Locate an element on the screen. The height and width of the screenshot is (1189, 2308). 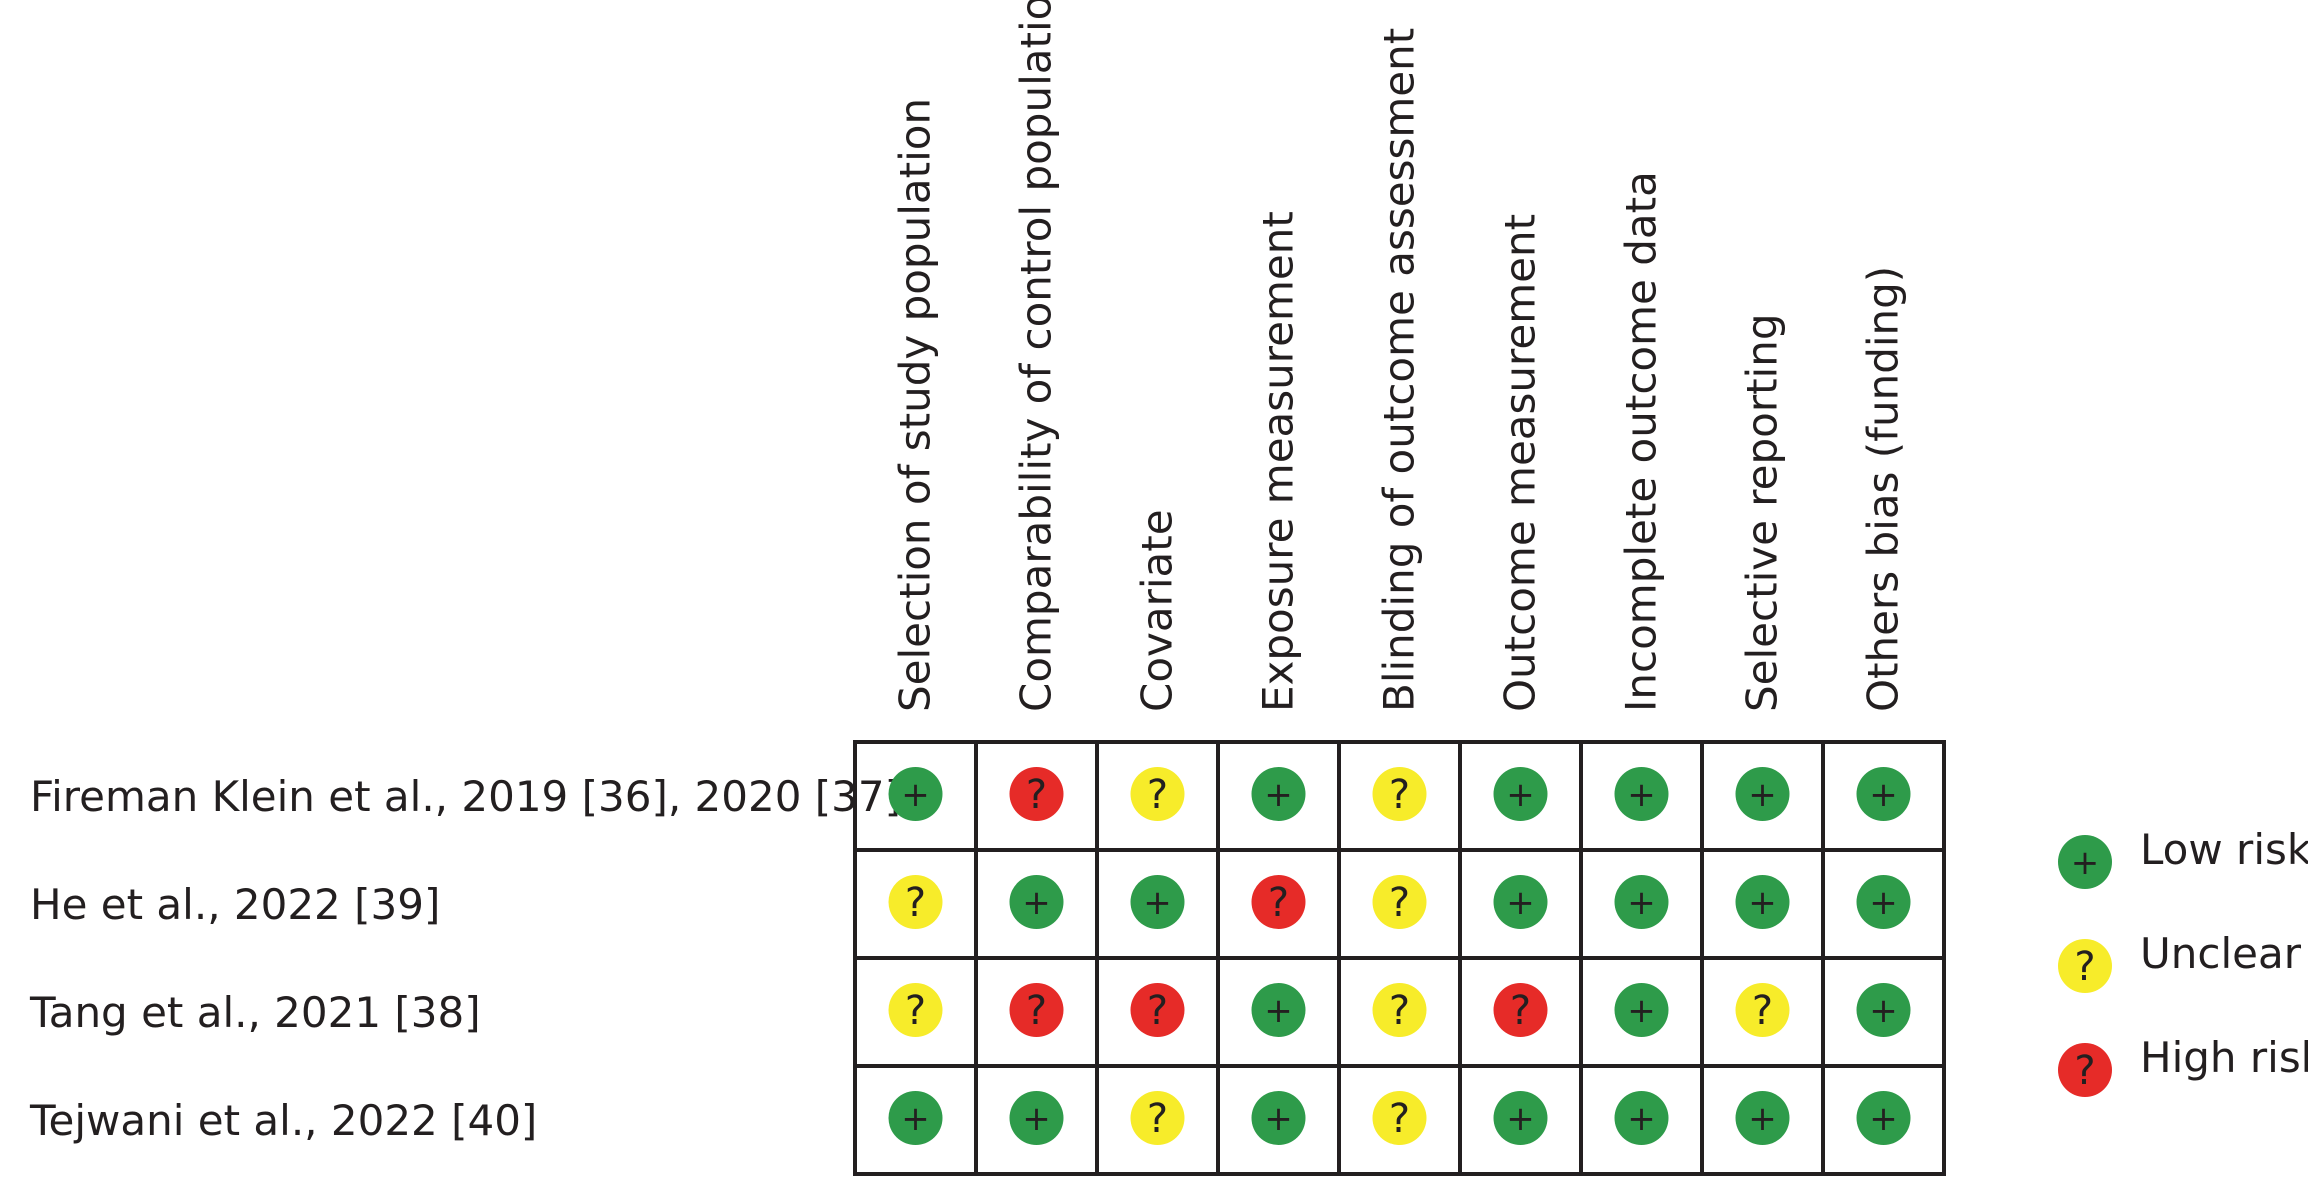
legend-dot-unclear is located at coordinates (2085, 966).